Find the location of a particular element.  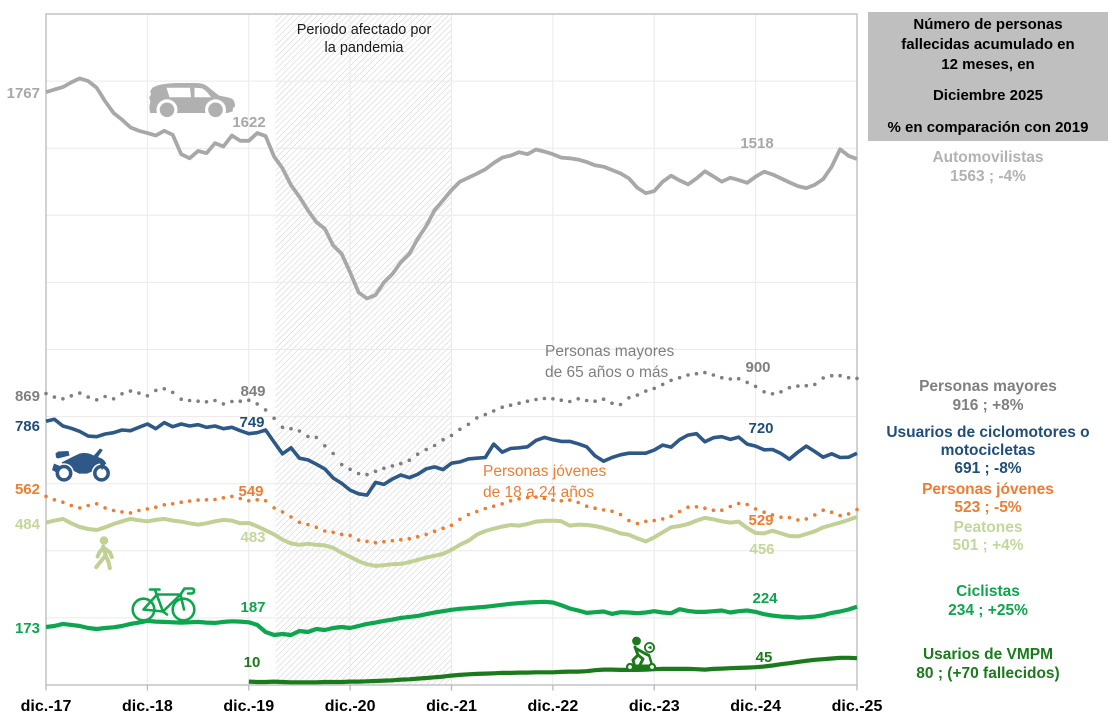

svg-text: dic.-24 is located at coordinates (755, 706).